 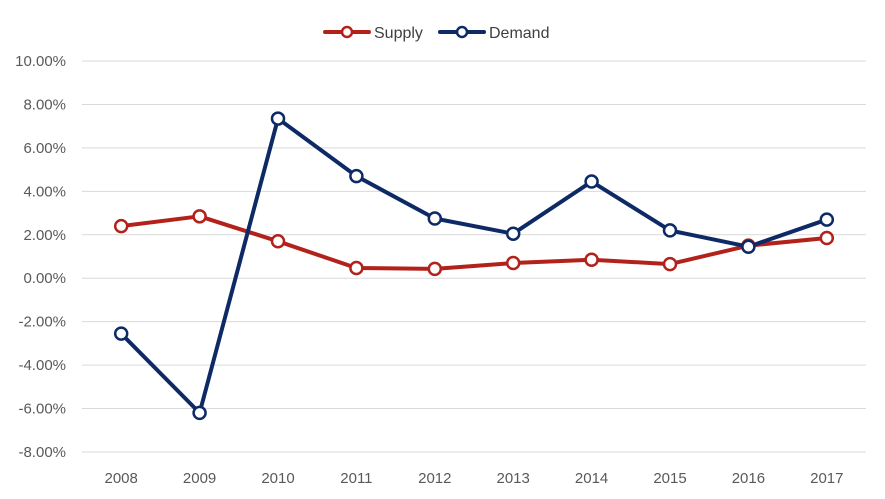 I want to click on x-tick-label: 2010, so click(x=277, y=478).